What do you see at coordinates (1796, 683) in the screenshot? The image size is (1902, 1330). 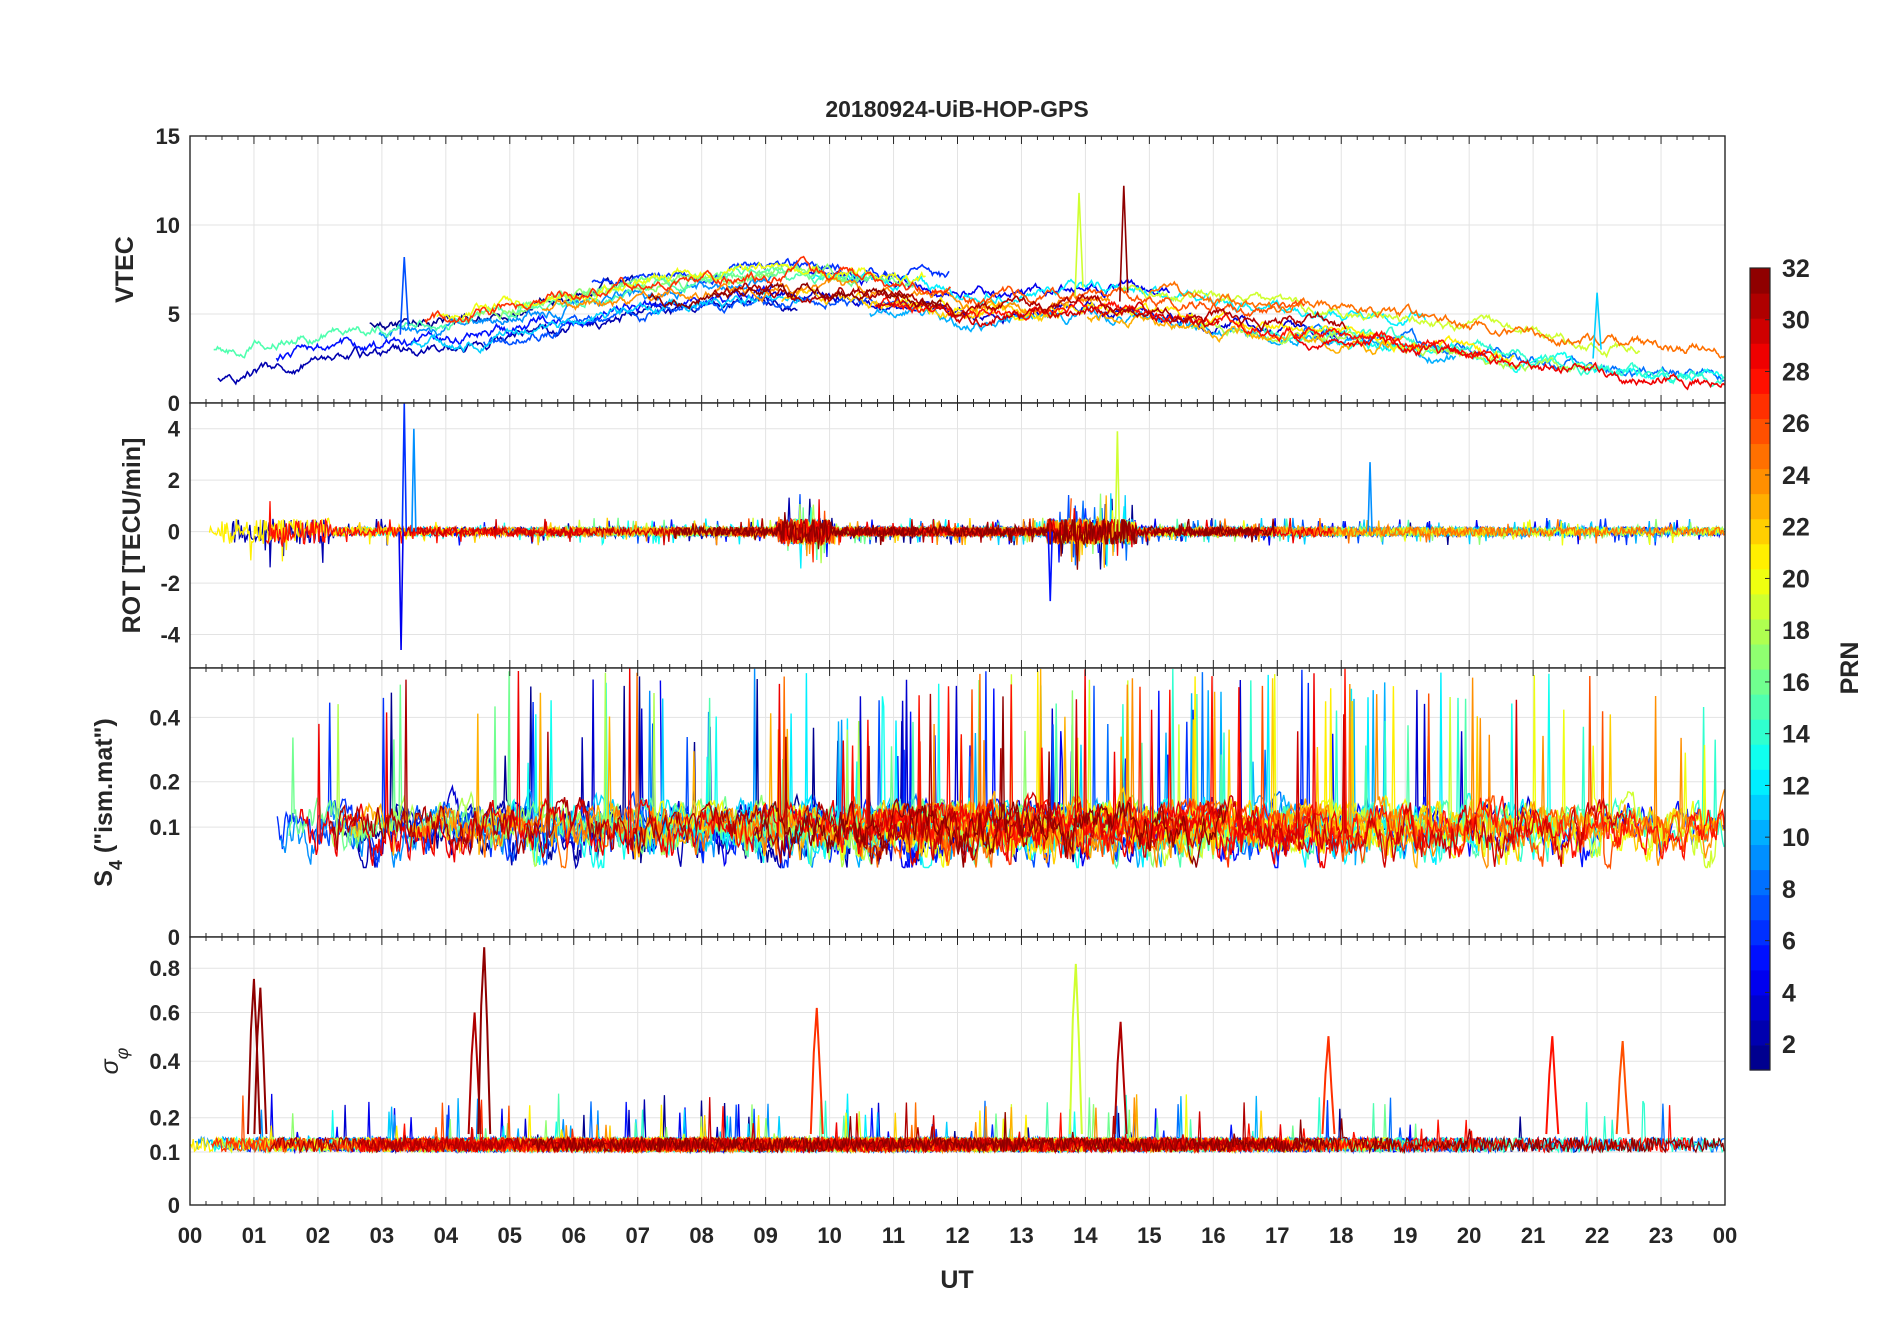 I see `colorbar-tick-label: 16` at bounding box center [1796, 683].